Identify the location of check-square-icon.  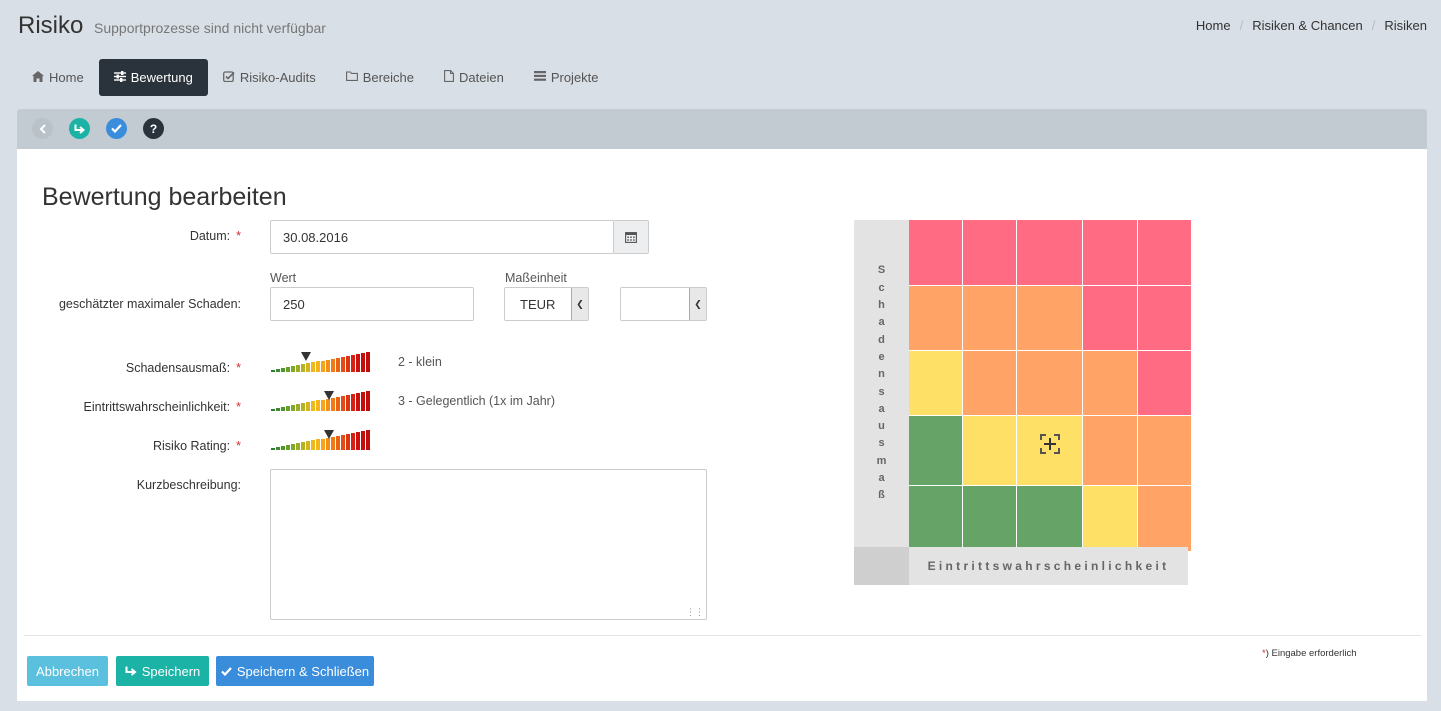
(228, 77).